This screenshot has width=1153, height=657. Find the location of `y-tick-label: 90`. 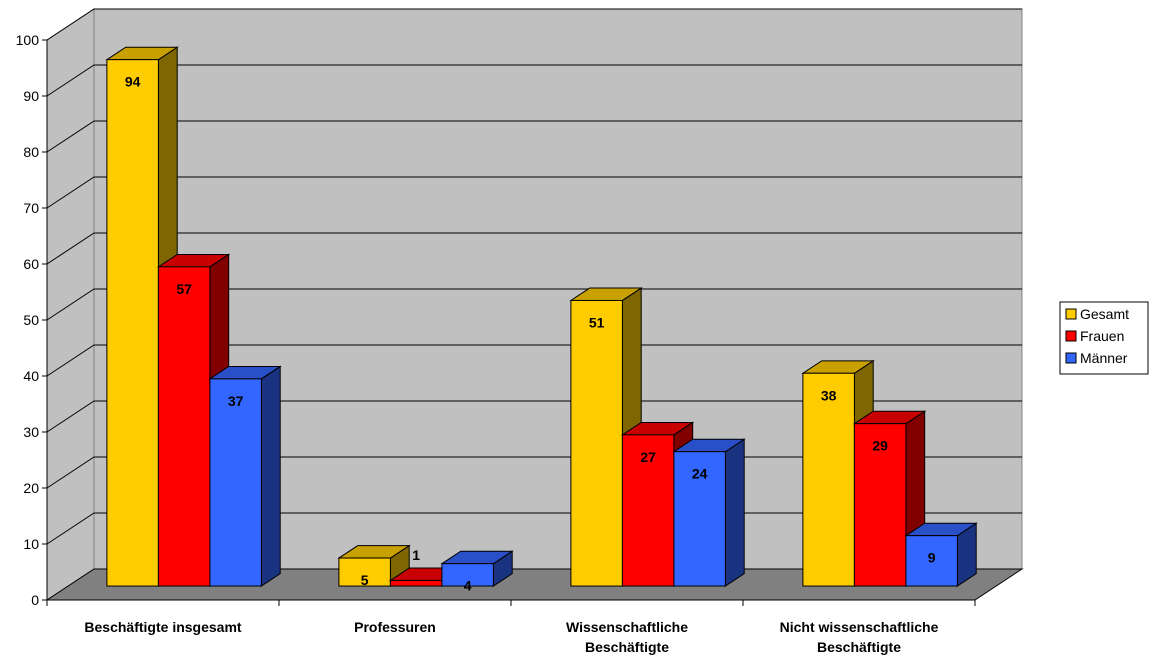

y-tick-label: 90 is located at coordinates (31, 96).